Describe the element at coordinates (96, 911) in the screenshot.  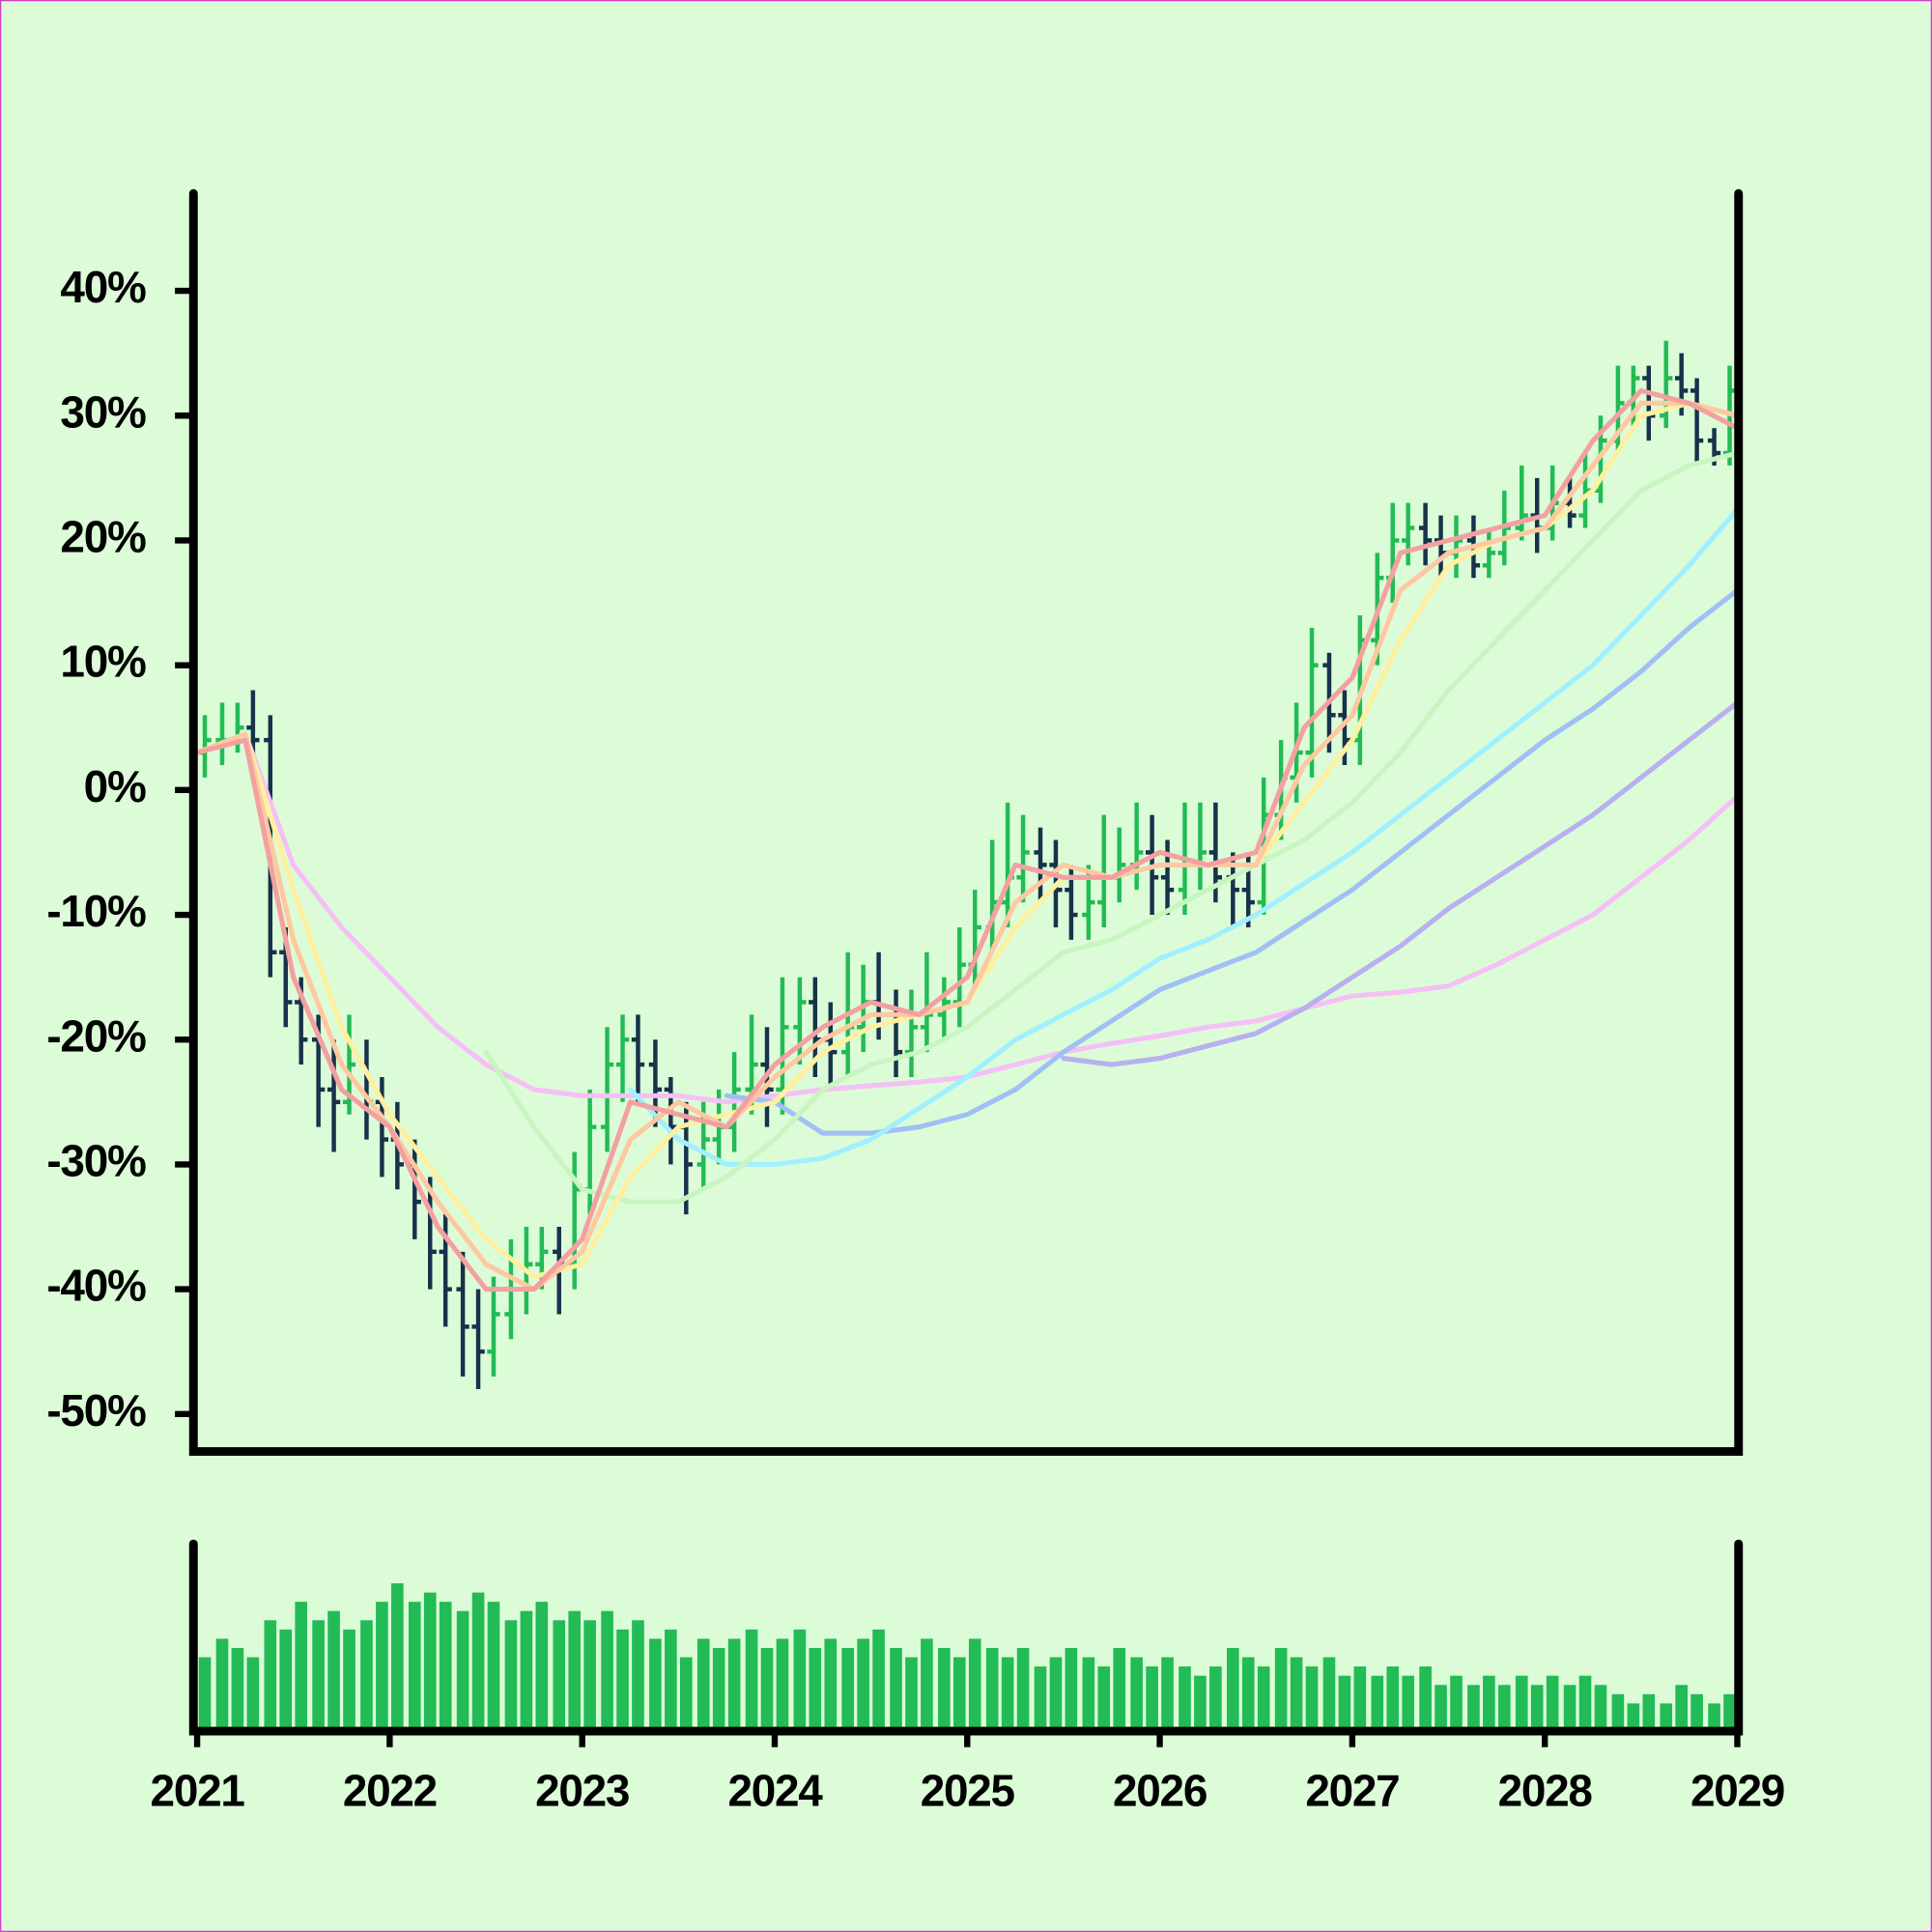
I see `y-tick-label: -10%` at that location.